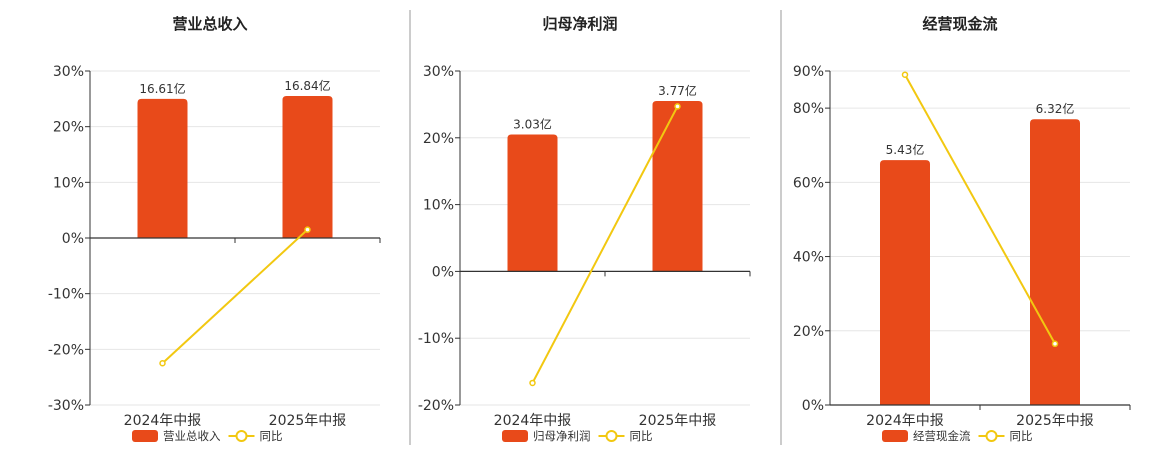 This screenshot has height=450, width=1160. I want to click on legend: 归母净利润 同比, so click(577, 436).